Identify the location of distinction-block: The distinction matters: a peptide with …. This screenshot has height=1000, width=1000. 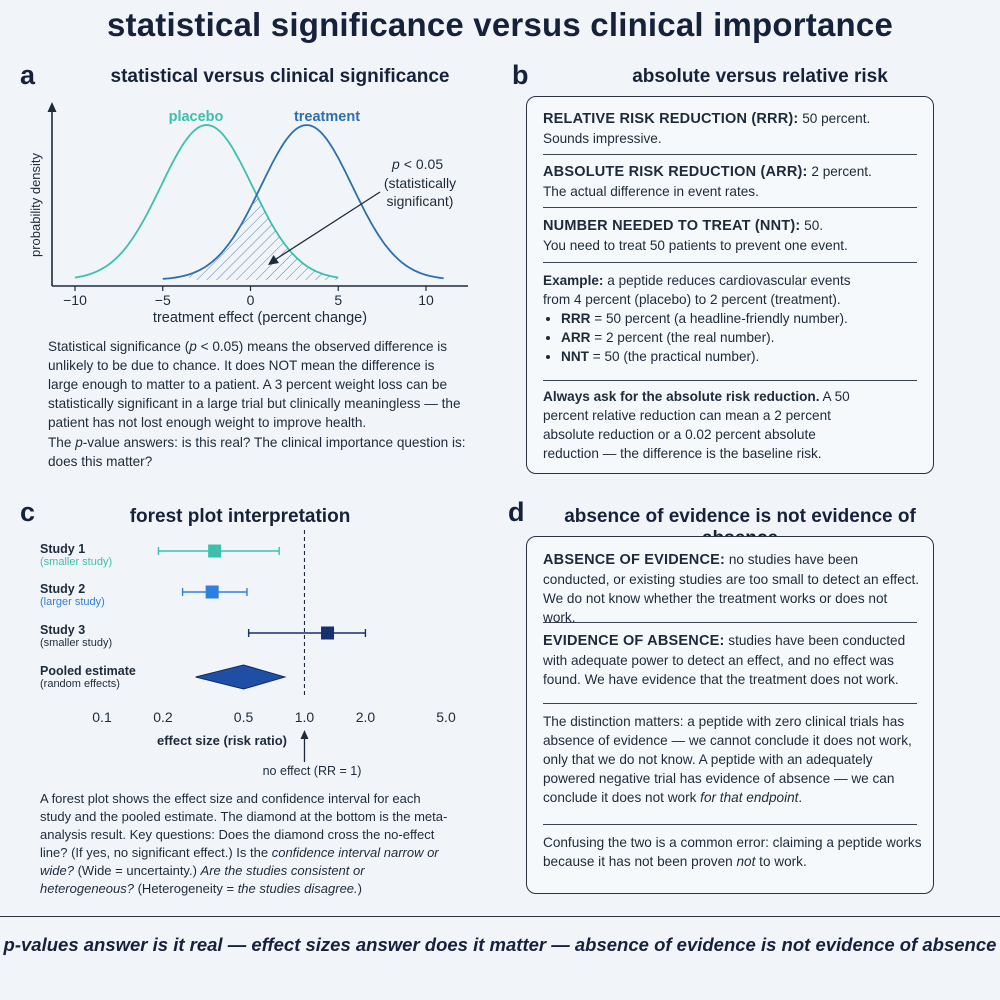
(727, 759).